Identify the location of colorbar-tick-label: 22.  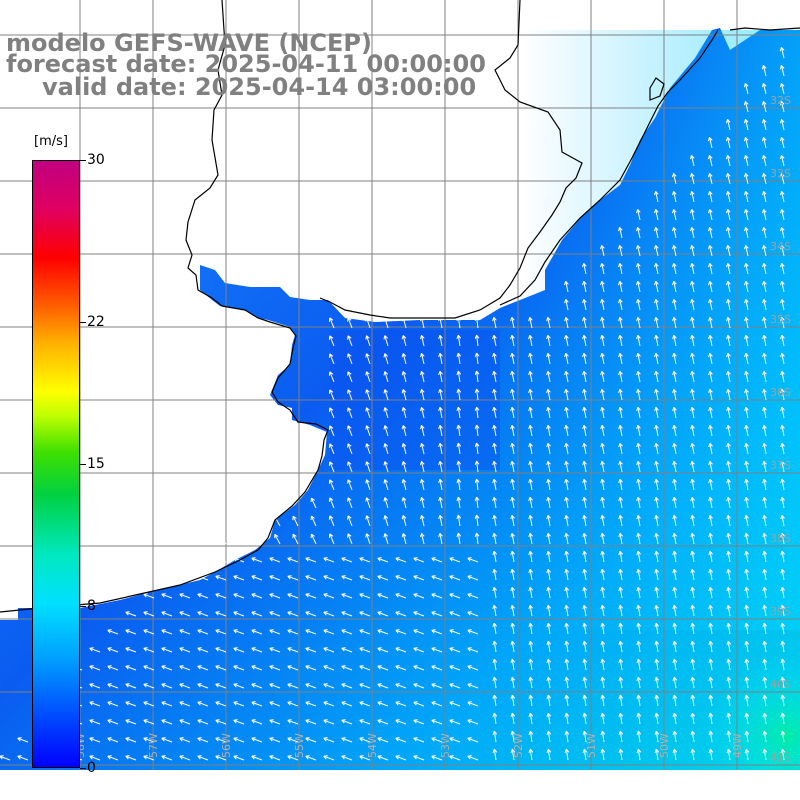
(96, 322).